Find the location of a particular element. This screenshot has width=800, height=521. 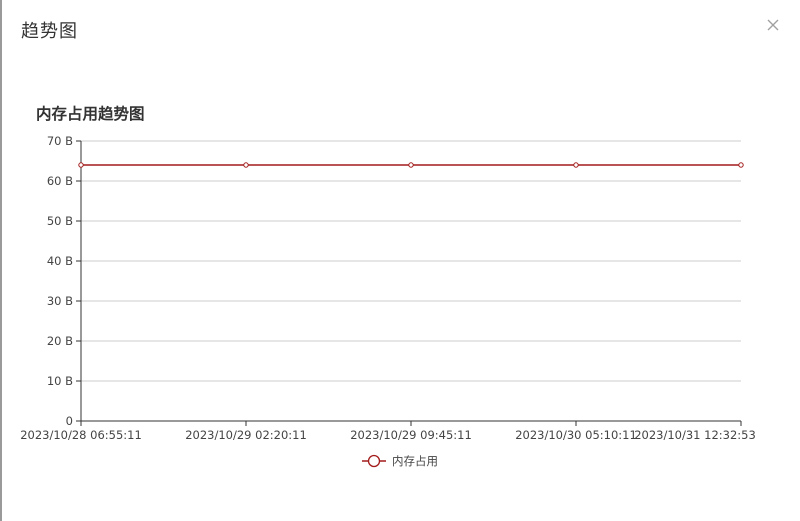

chart-title: 内存占用趋势图 is located at coordinates (90, 113).